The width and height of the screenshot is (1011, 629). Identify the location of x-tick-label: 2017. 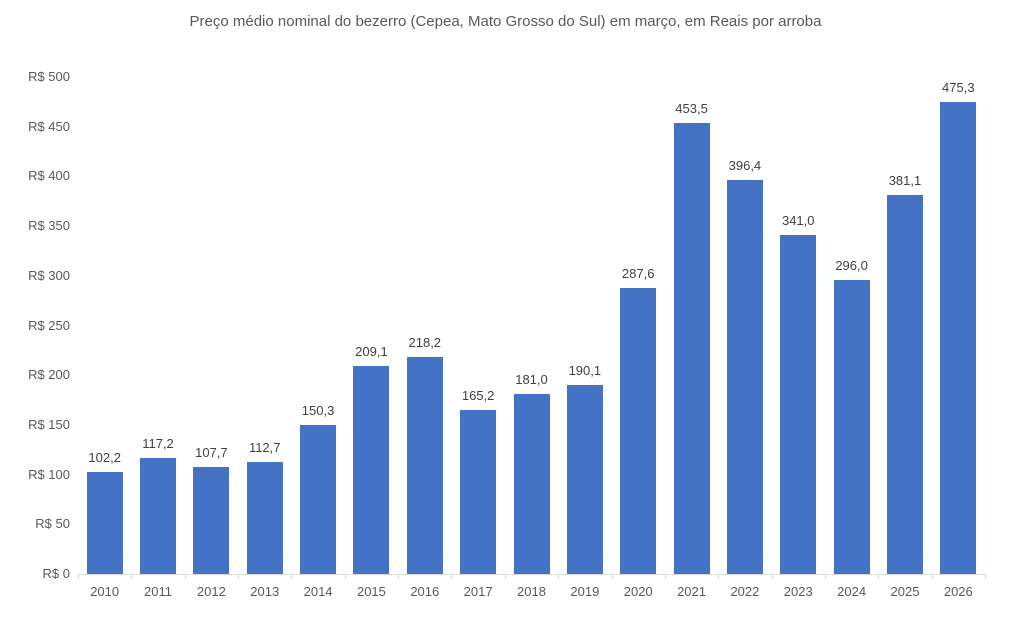
(478, 591).